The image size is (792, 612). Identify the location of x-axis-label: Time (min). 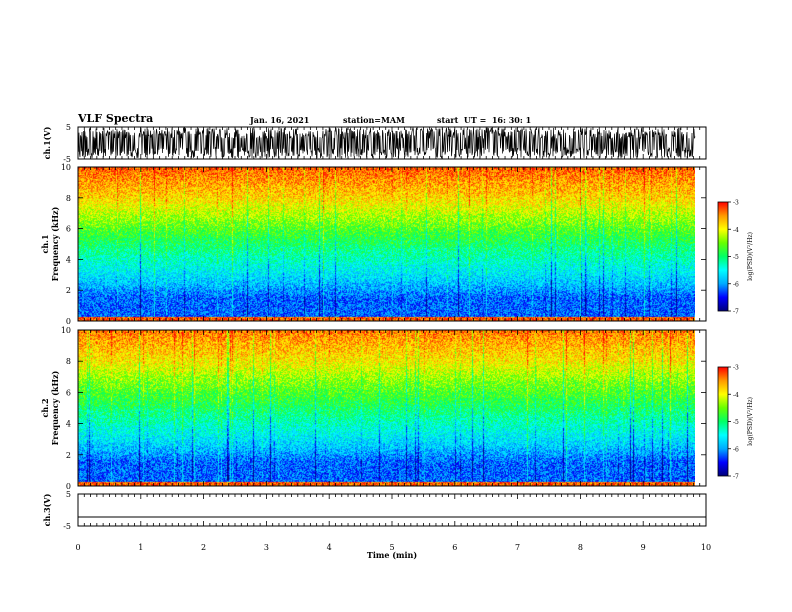
(392, 555).